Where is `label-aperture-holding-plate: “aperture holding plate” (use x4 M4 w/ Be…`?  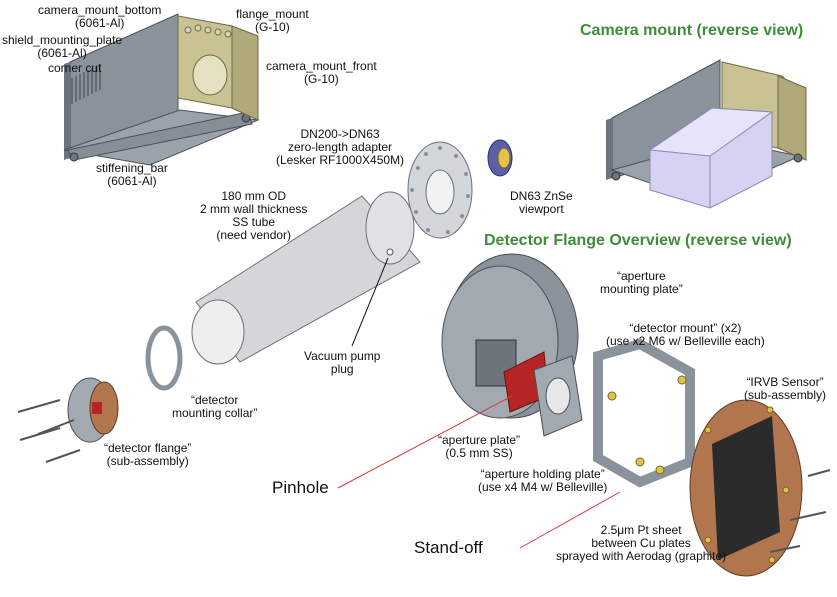
label-aperture-holding-plate: “aperture holding plate” (use x4 M4 w/ Be… is located at coordinates (543, 480).